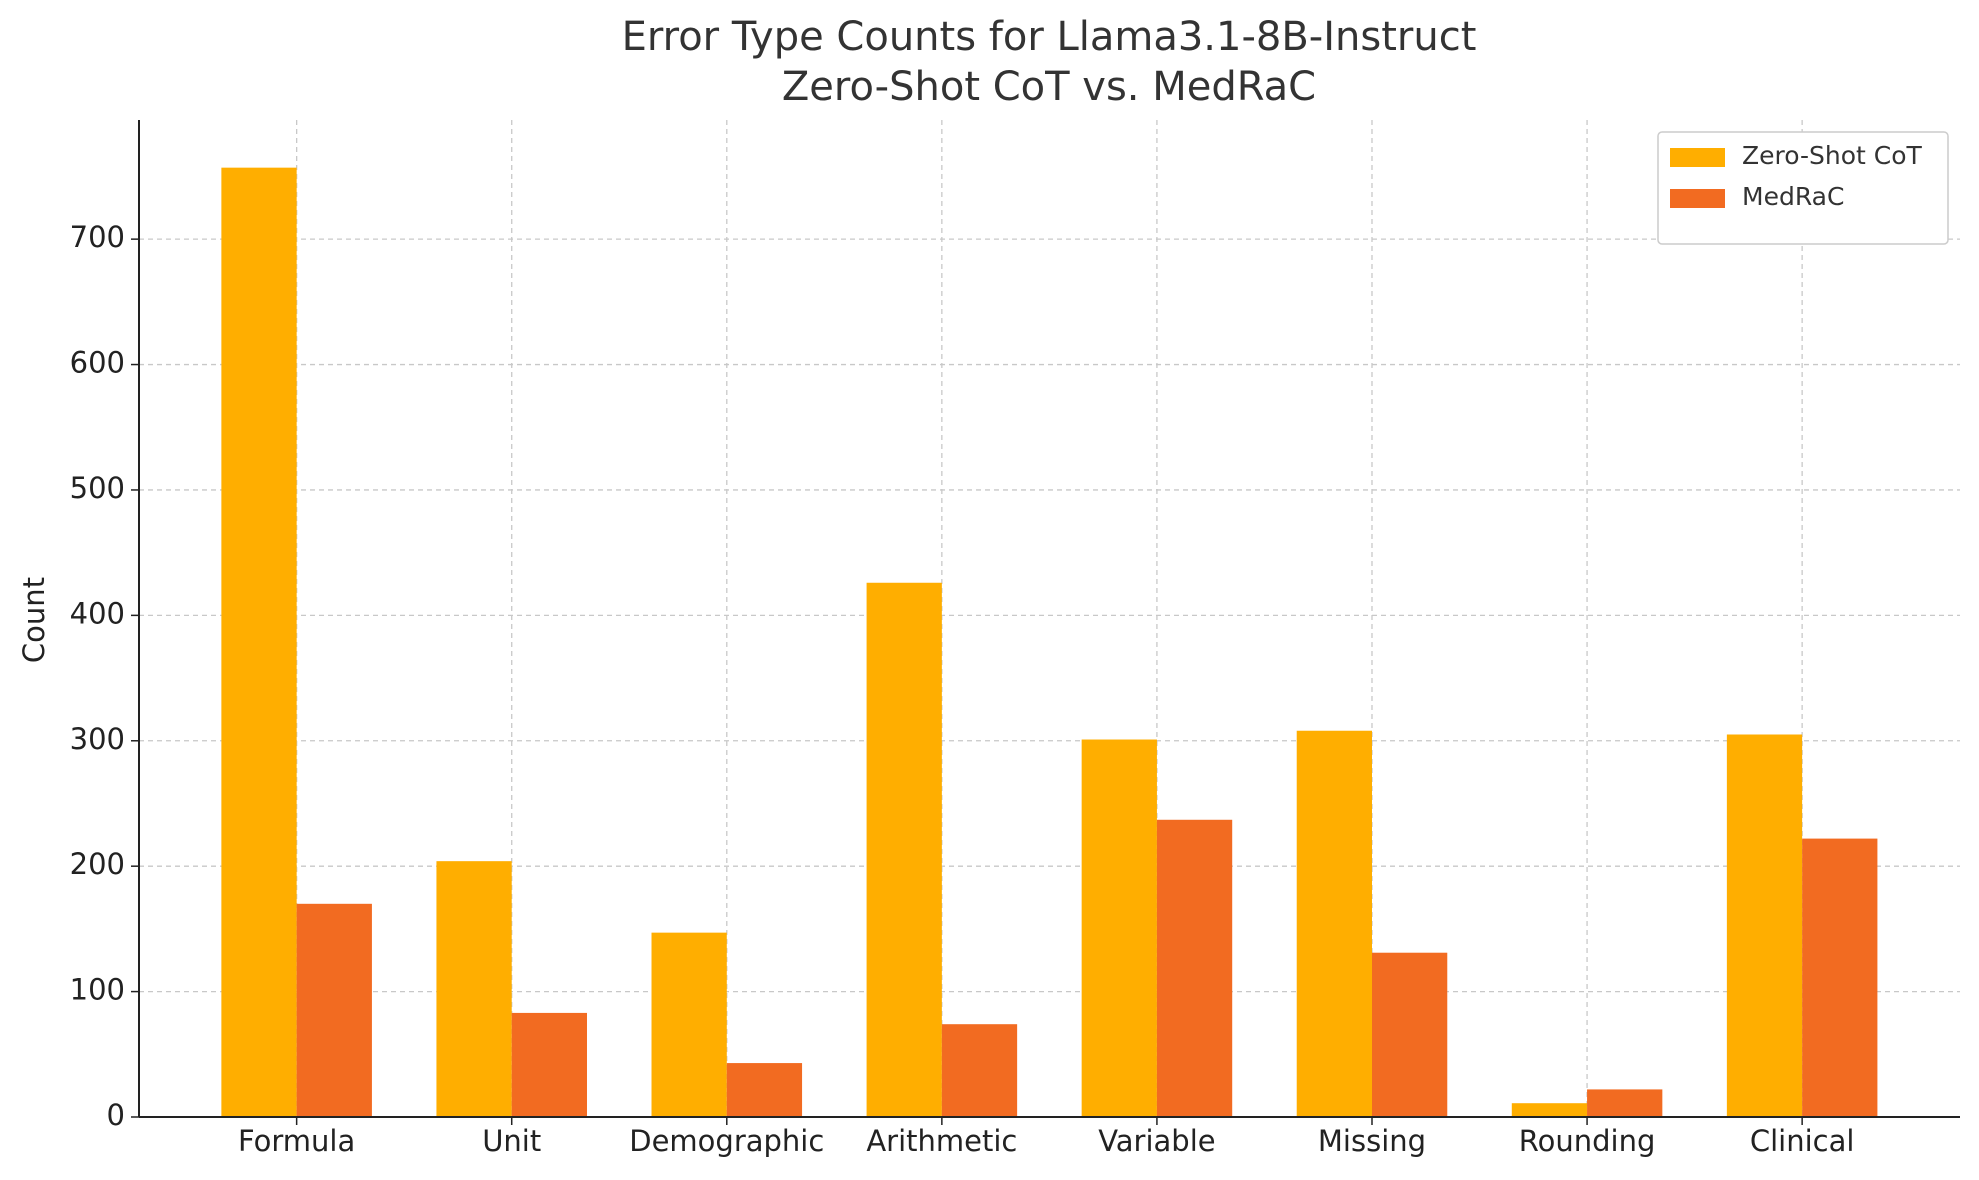 The width and height of the screenshot is (1979, 1180). I want to click on x-tick-label: Unit, so click(511, 1141).